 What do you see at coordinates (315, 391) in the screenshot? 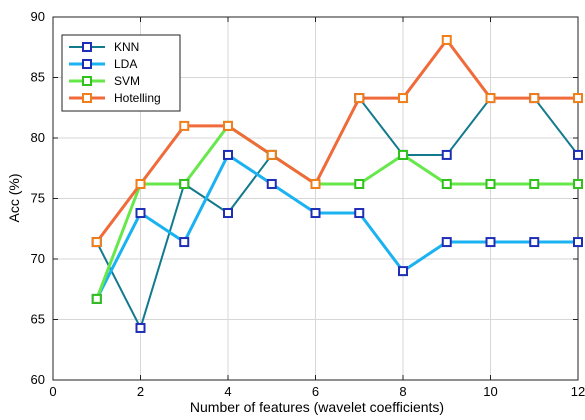
I see `x-tick-label: 6` at bounding box center [315, 391].